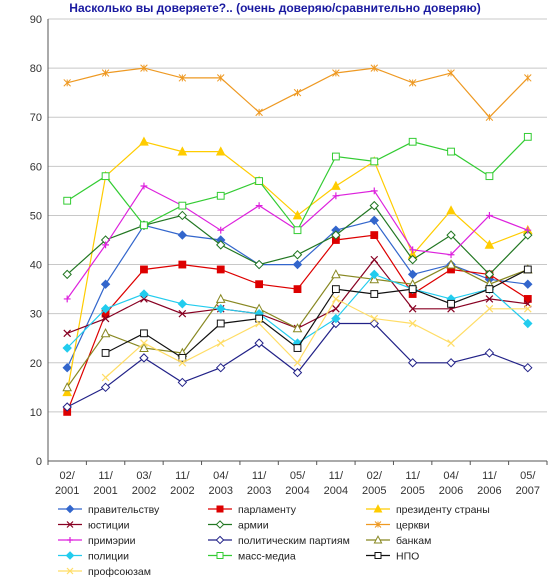 This screenshot has height=585, width=550. What do you see at coordinates (36, 69) in the screenshot?
I see `y-tick-label: 80` at bounding box center [36, 69].